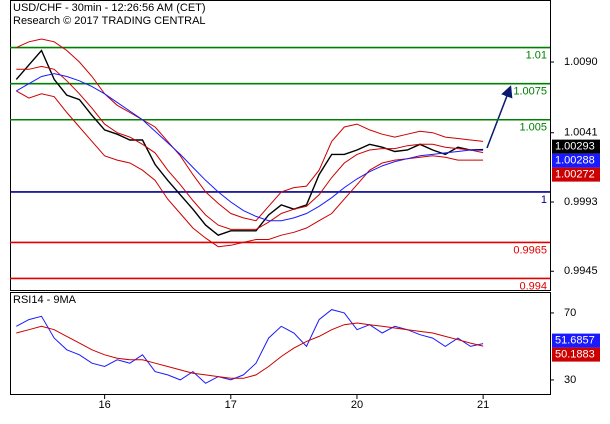  I want to click on last-value-label: 51.6857, so click(575, 341).